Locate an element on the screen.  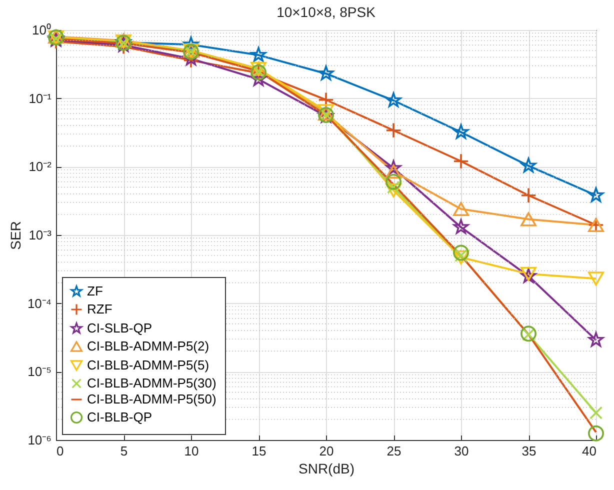
x-tick-label: 20 is located at coordinates (326, 451).